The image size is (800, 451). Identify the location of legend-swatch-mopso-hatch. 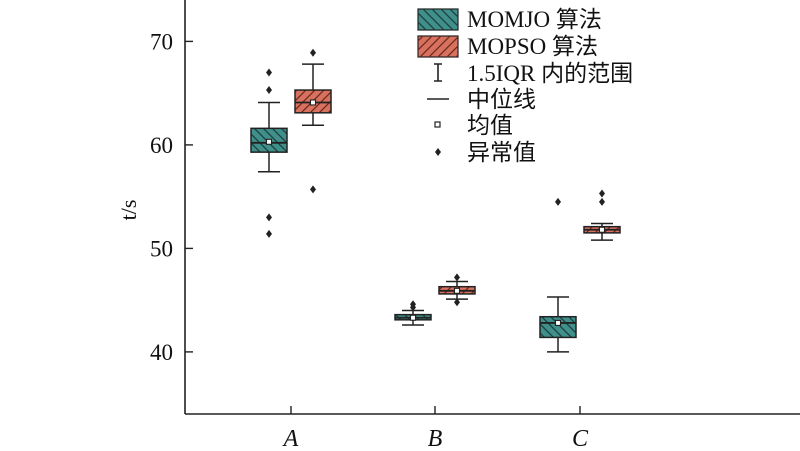
(438, 46).